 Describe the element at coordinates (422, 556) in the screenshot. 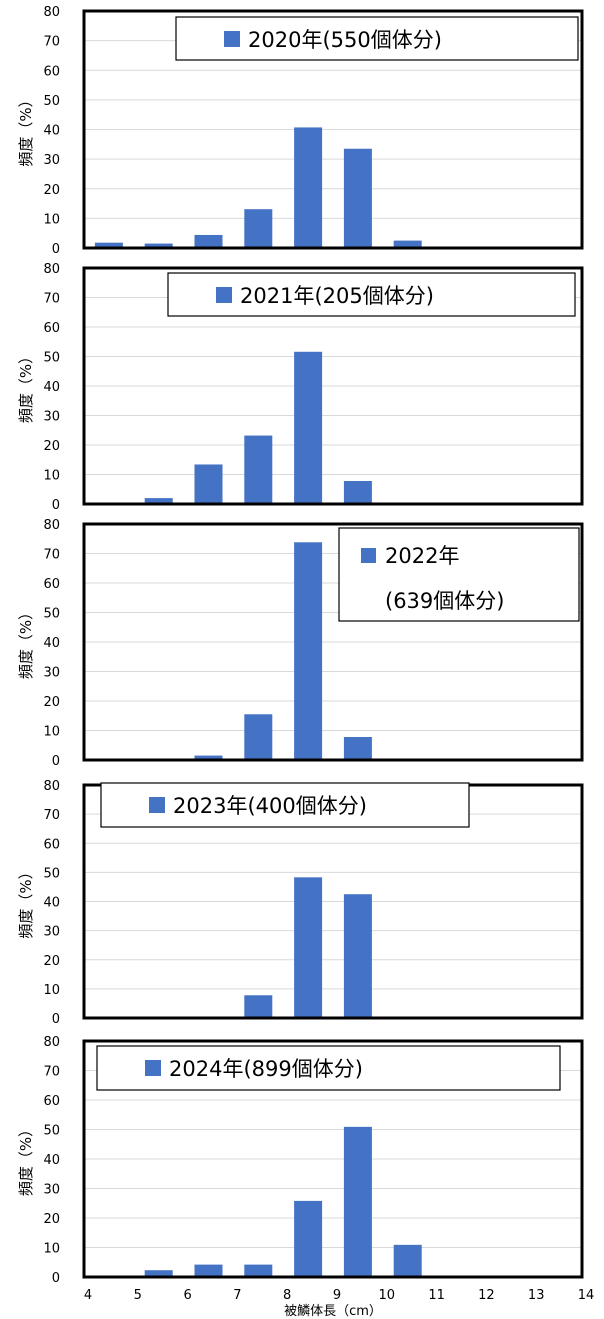

I see `legend-text: 2022年` at that location.